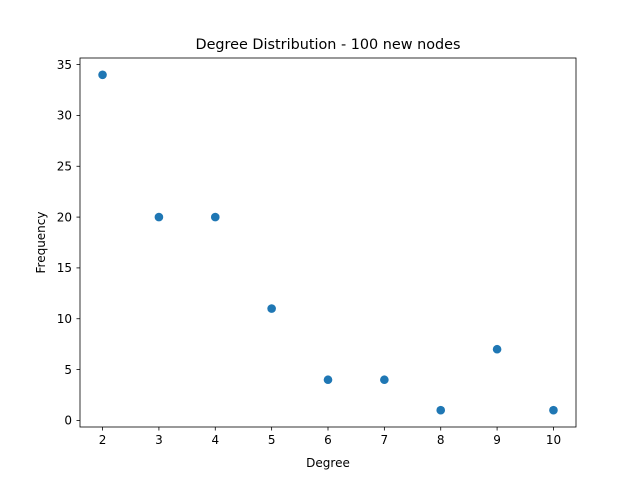 Image resolution: width=640 pixels, height=485 pixels. I want to click on x-tick-label: 5, so click(272, 440).